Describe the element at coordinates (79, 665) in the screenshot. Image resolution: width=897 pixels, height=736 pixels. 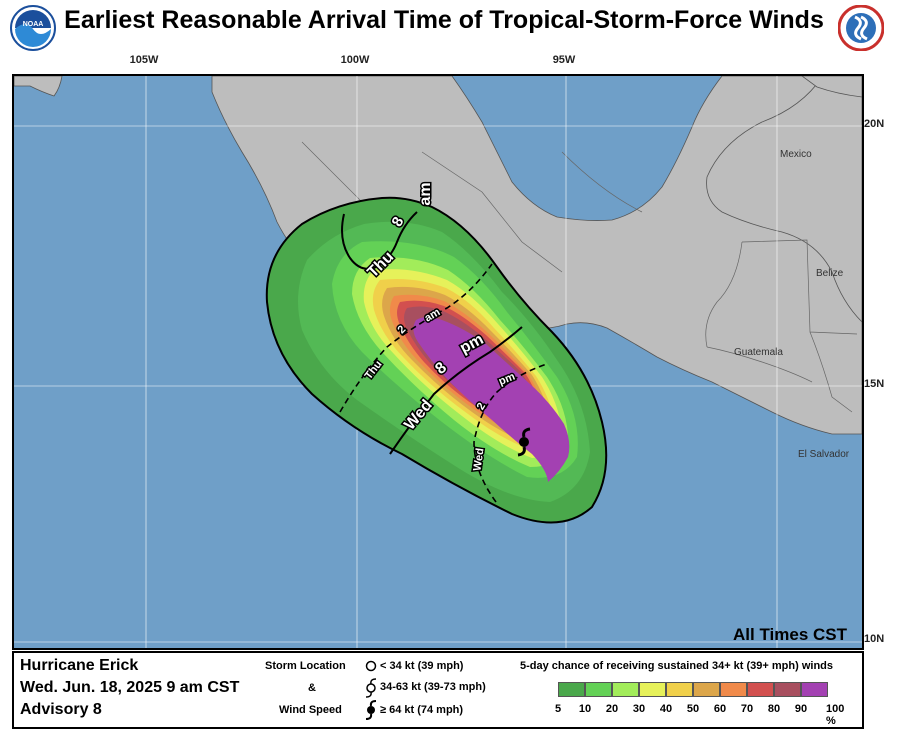
I see `storm-name: Hurricane Erick` at that location.